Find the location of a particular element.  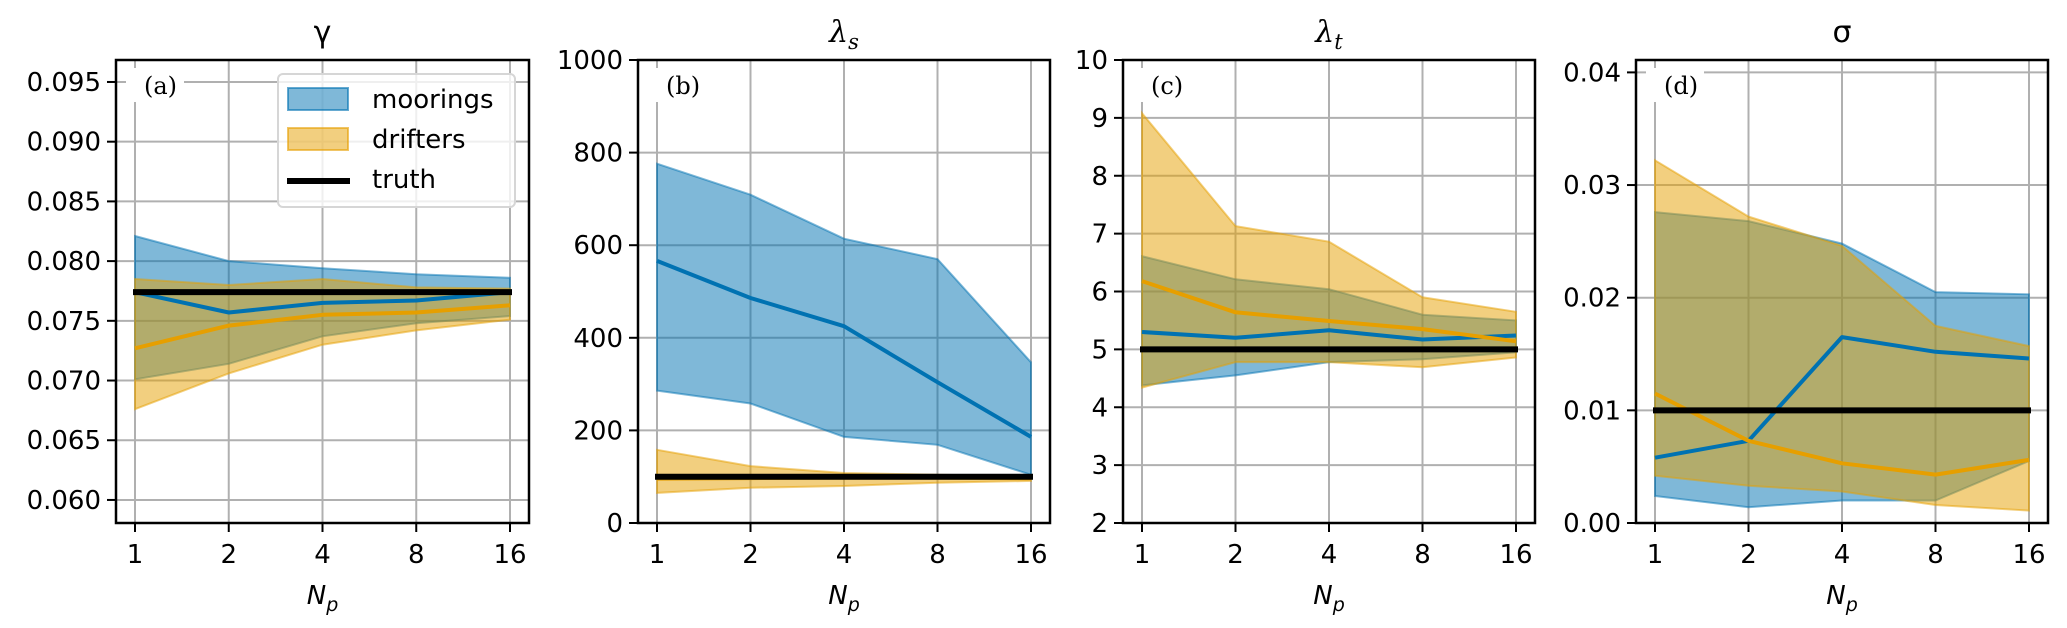

y-tick-label: 0.00 is located at coordinates (1592, 524).